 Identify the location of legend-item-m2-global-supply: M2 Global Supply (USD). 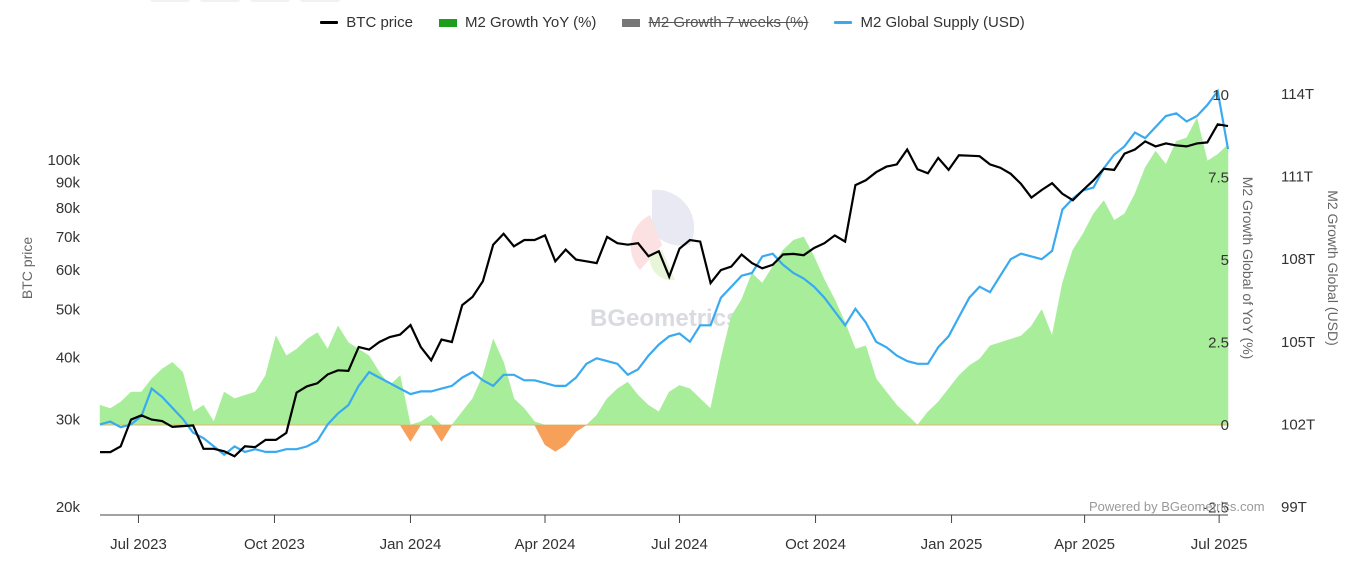
(929, 22).